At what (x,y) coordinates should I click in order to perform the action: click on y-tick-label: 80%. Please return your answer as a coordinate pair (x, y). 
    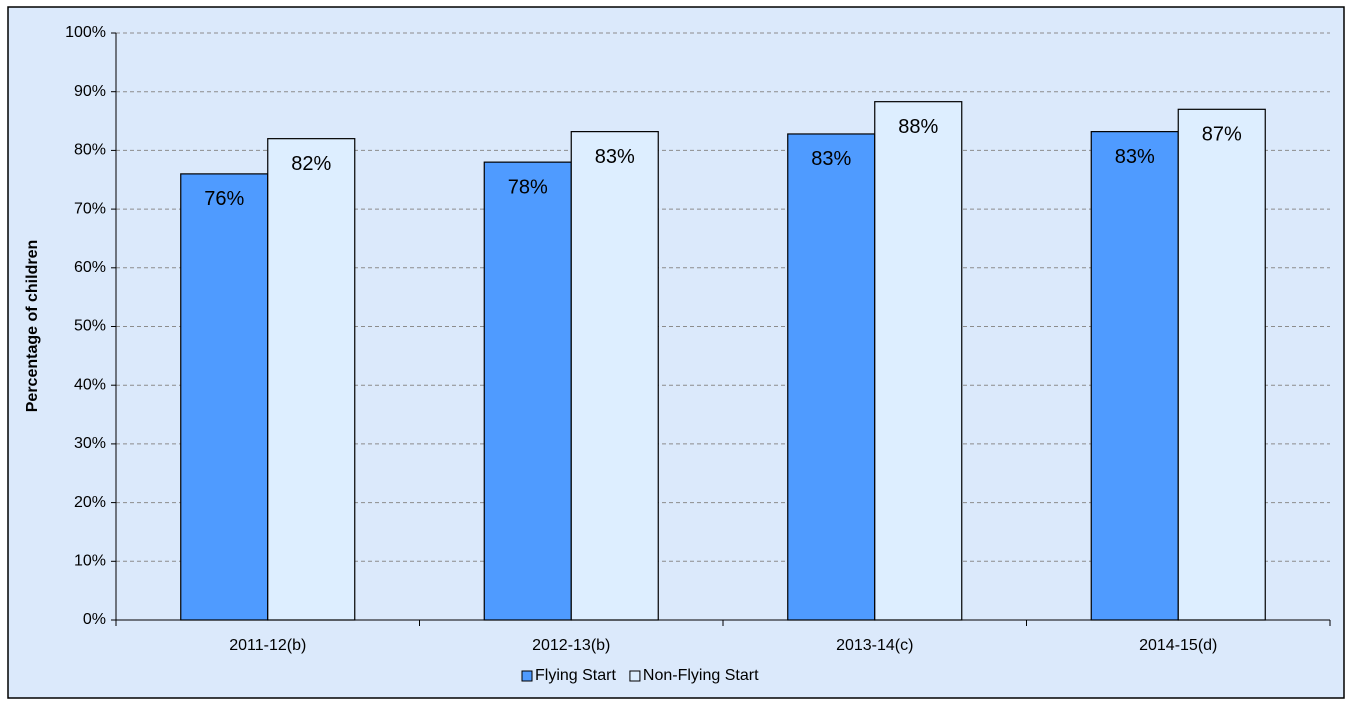
    Looking at the image, I should click on (90, 150).